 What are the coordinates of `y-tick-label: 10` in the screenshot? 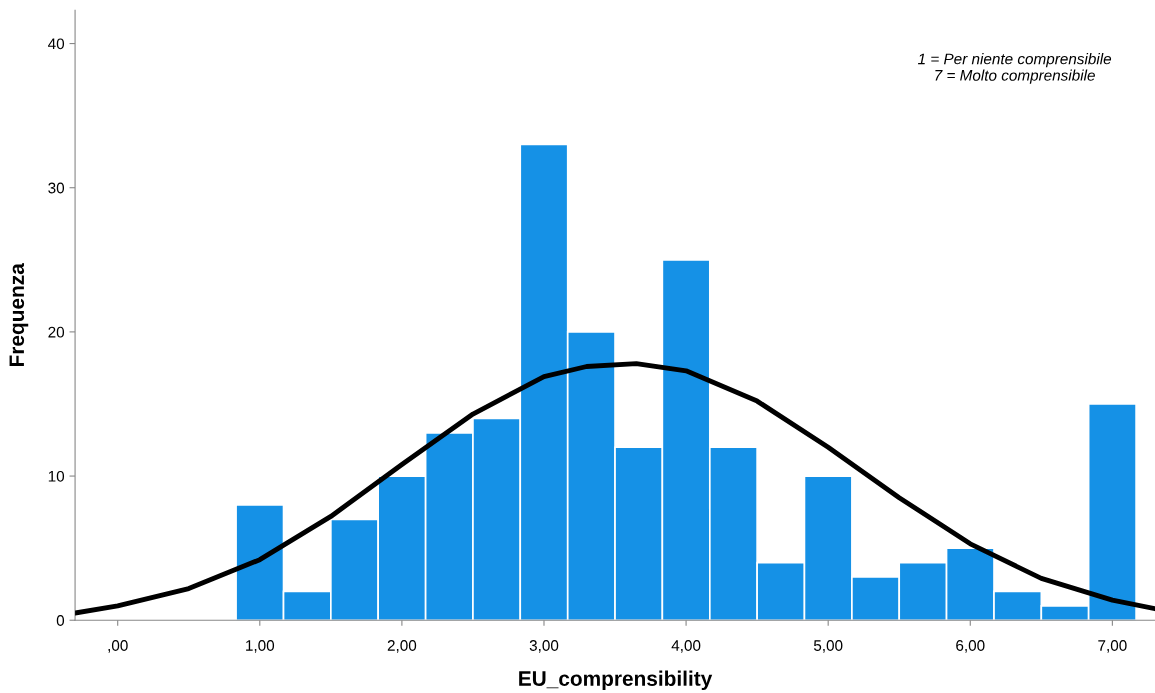 It's located at (56, 476).